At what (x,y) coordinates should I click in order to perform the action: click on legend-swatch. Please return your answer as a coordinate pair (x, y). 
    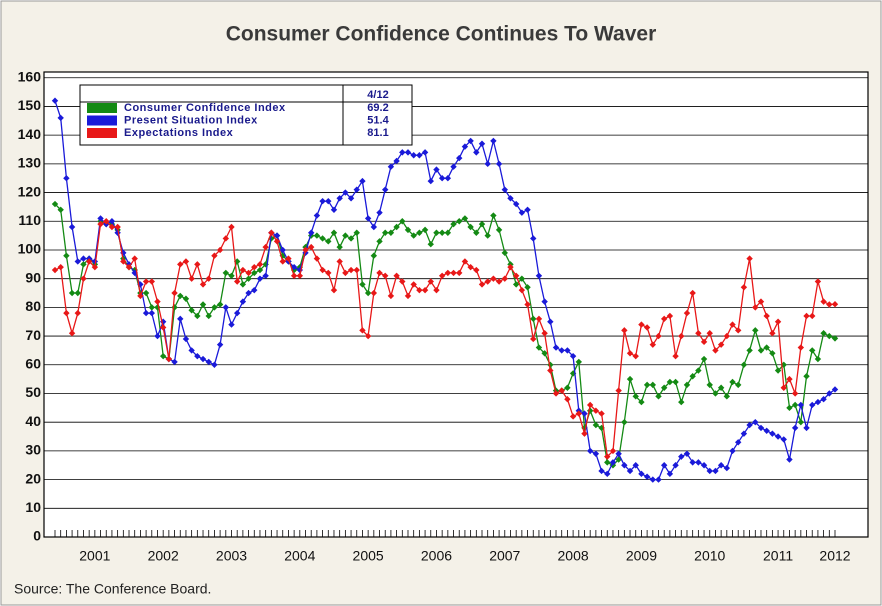
    Looking at the image, I should click on (102, 133).